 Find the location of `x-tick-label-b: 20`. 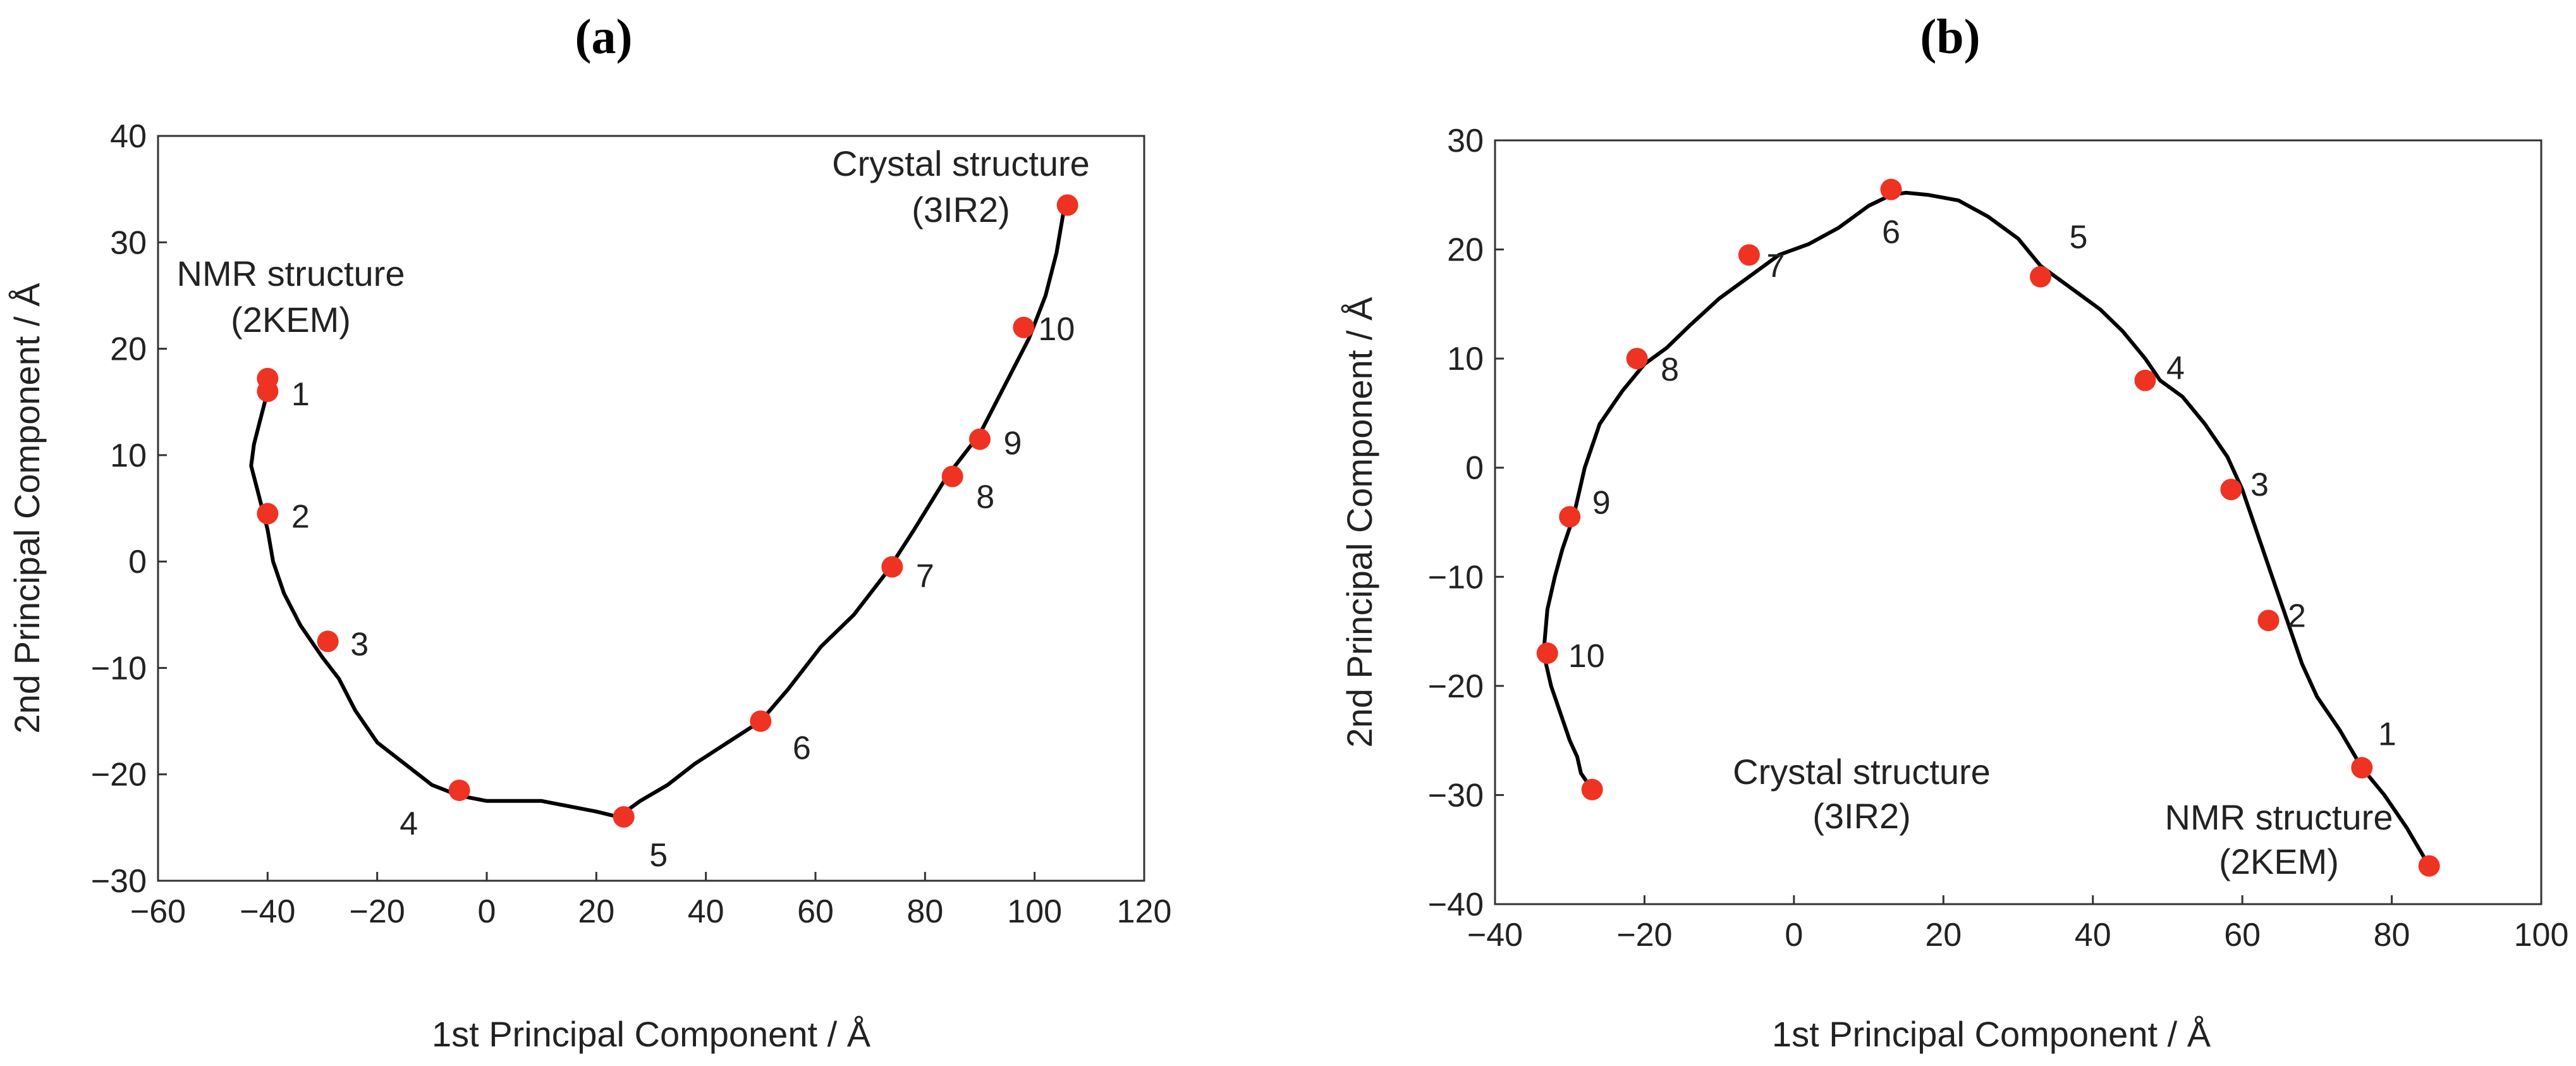

x-tick-label-b: 20 is located at coordinates (1943, 935).